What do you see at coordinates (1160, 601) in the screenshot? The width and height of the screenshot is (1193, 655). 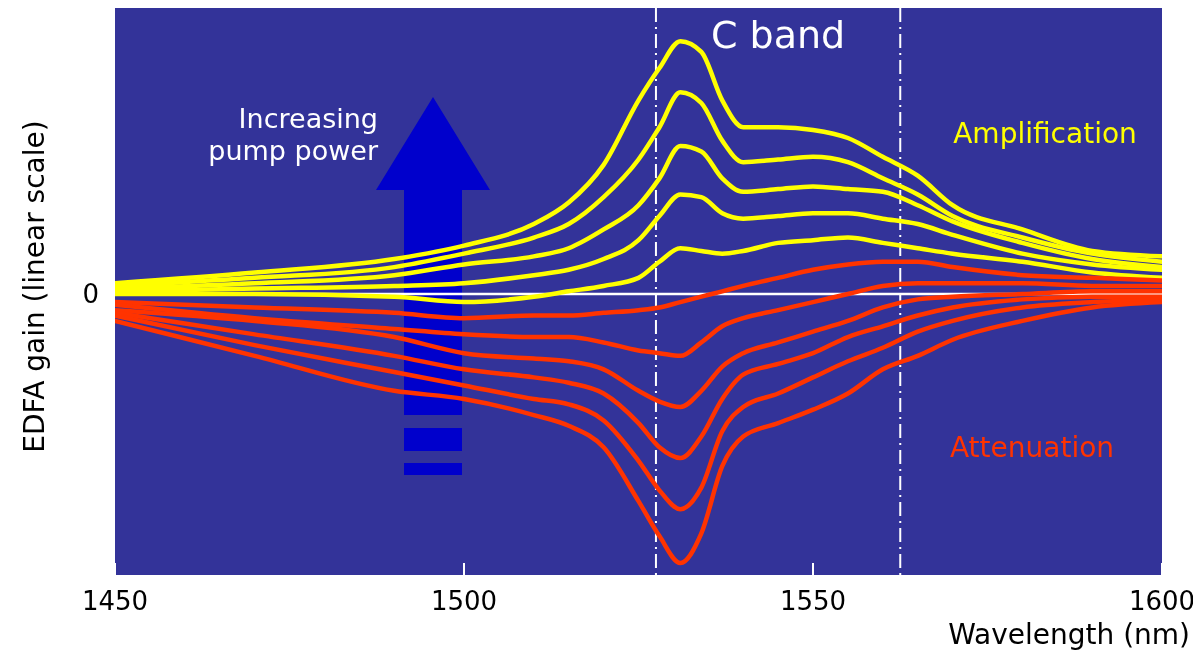 I see `x-tick-label: 1600` at bounding box center [1160, 601].